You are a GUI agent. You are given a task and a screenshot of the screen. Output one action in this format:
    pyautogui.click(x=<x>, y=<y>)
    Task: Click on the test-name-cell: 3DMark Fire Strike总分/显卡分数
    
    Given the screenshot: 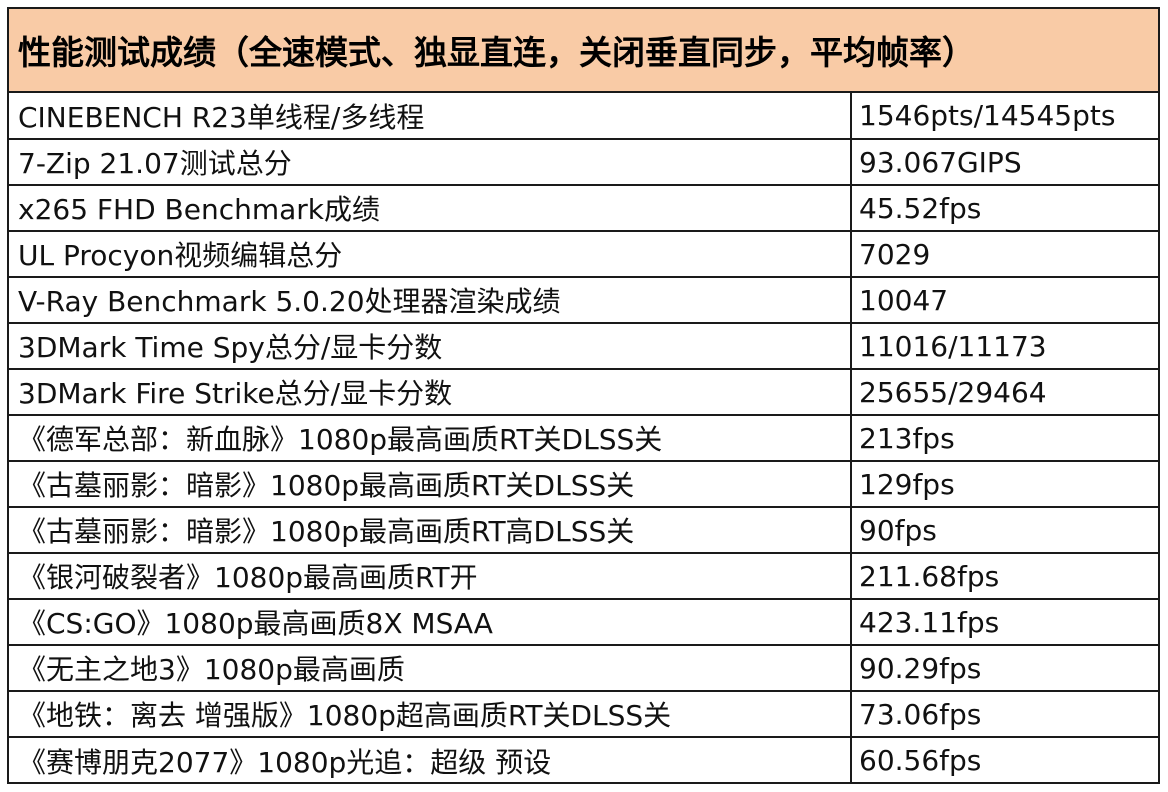 What is the action you would take?
    pyautogui.click(x=430, y=392)
    